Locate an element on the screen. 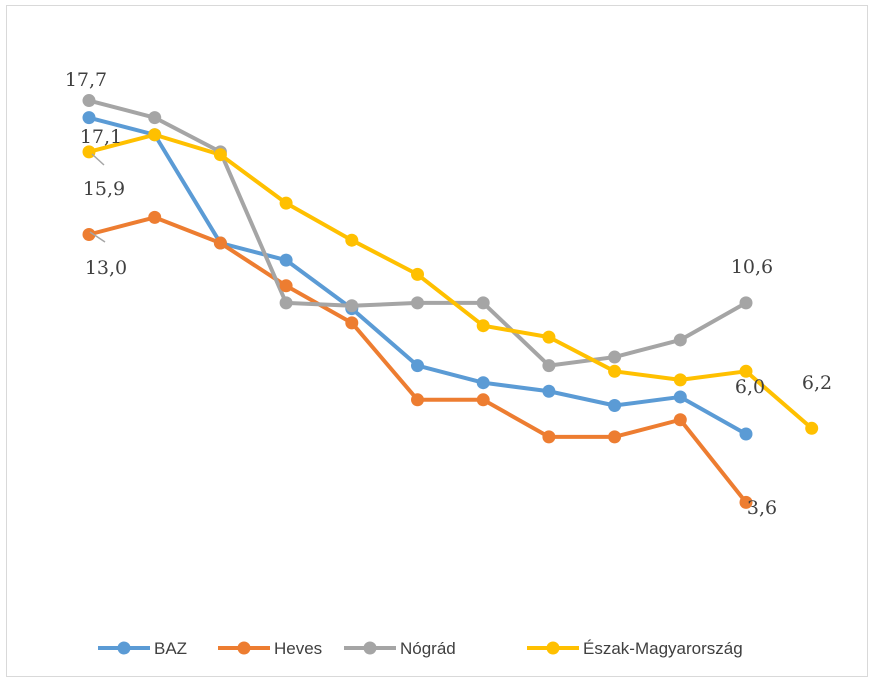 The height and width of the screenshot is (683, 872). data-label-nograd-start: 17,7 is located at coordinates (86, 80).